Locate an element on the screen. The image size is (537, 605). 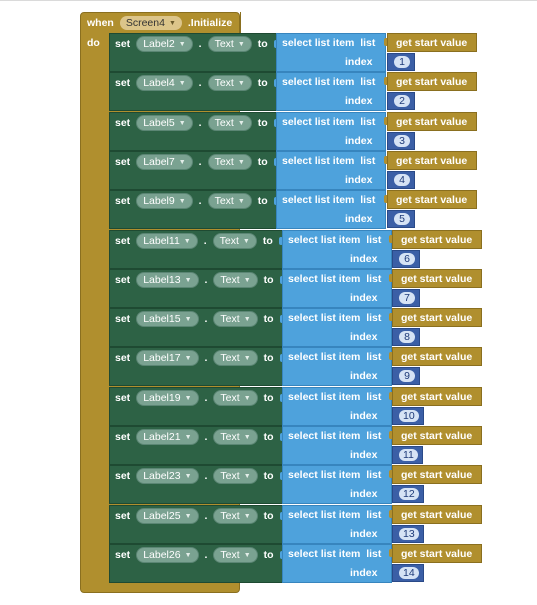
index-value: 4 is located at coordinates (402, 180).